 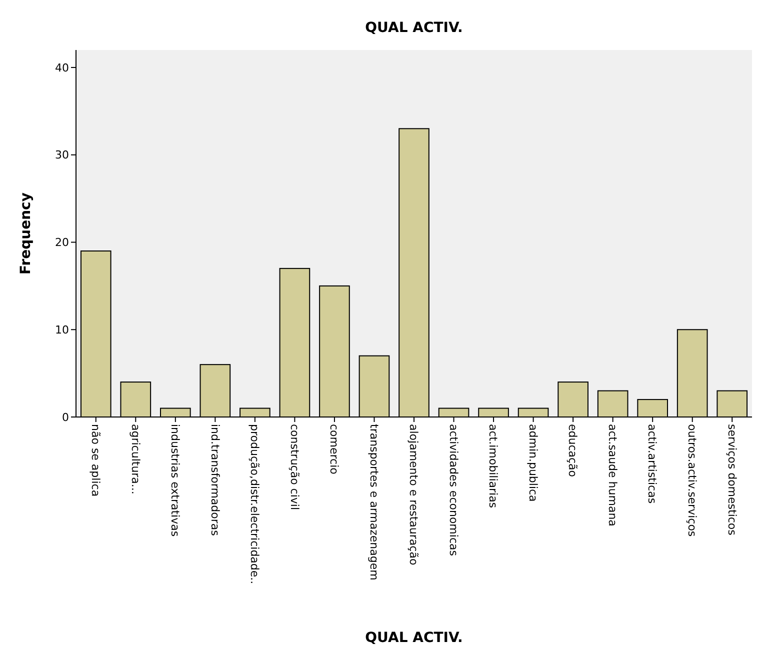 I want to click on x-tick-label: act.imobiliarias, so click(x=493, y=466).